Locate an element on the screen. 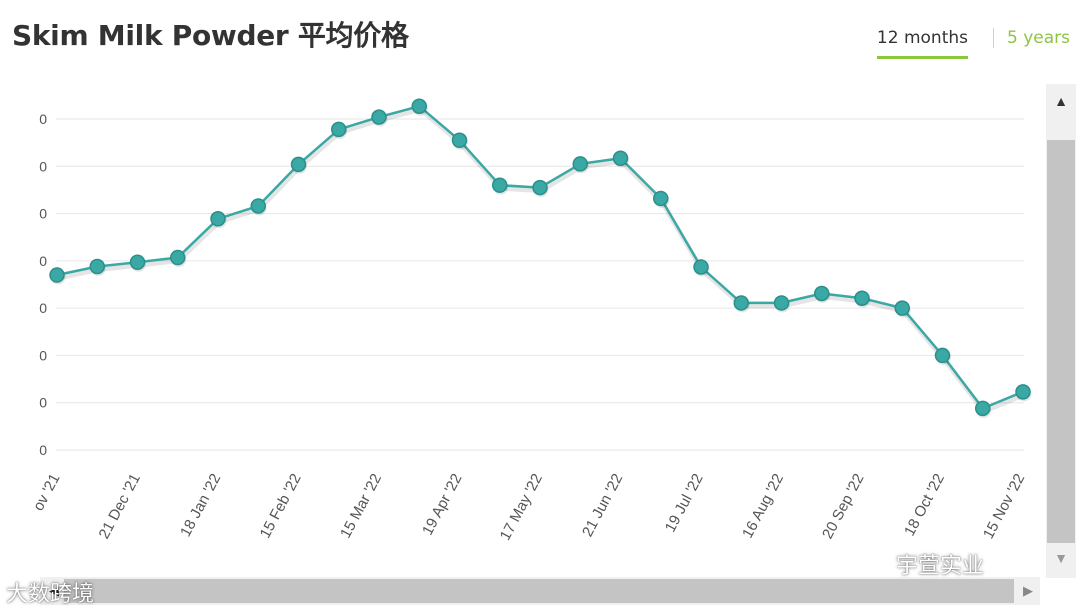 The width and height of the screenshot is (1080, 610). x-tick-label: 21 Jun '22 is located at coordinates (602, 505).